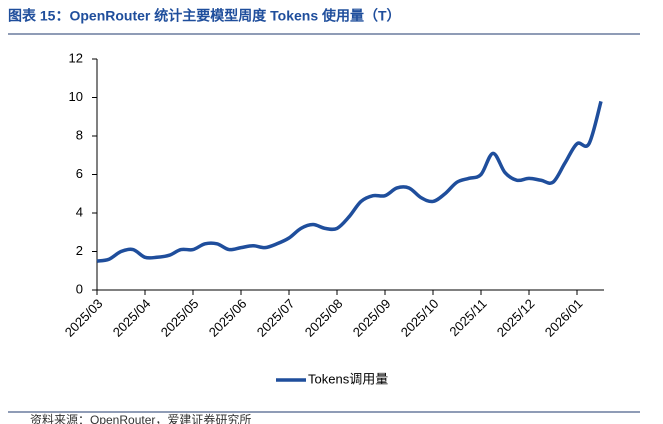  What do you see at coordinates (79, 250) in the screenshot?
I see `y-tick-label: 2` at bounding box center [79, 250].